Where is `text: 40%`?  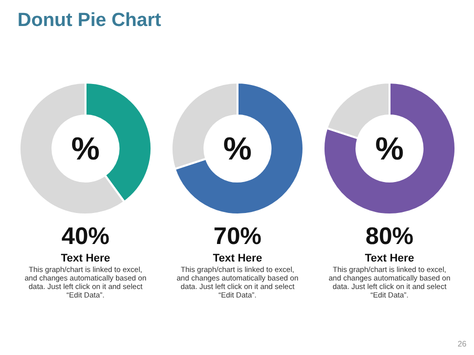
text: 40% is located at coordinates (85, 236).